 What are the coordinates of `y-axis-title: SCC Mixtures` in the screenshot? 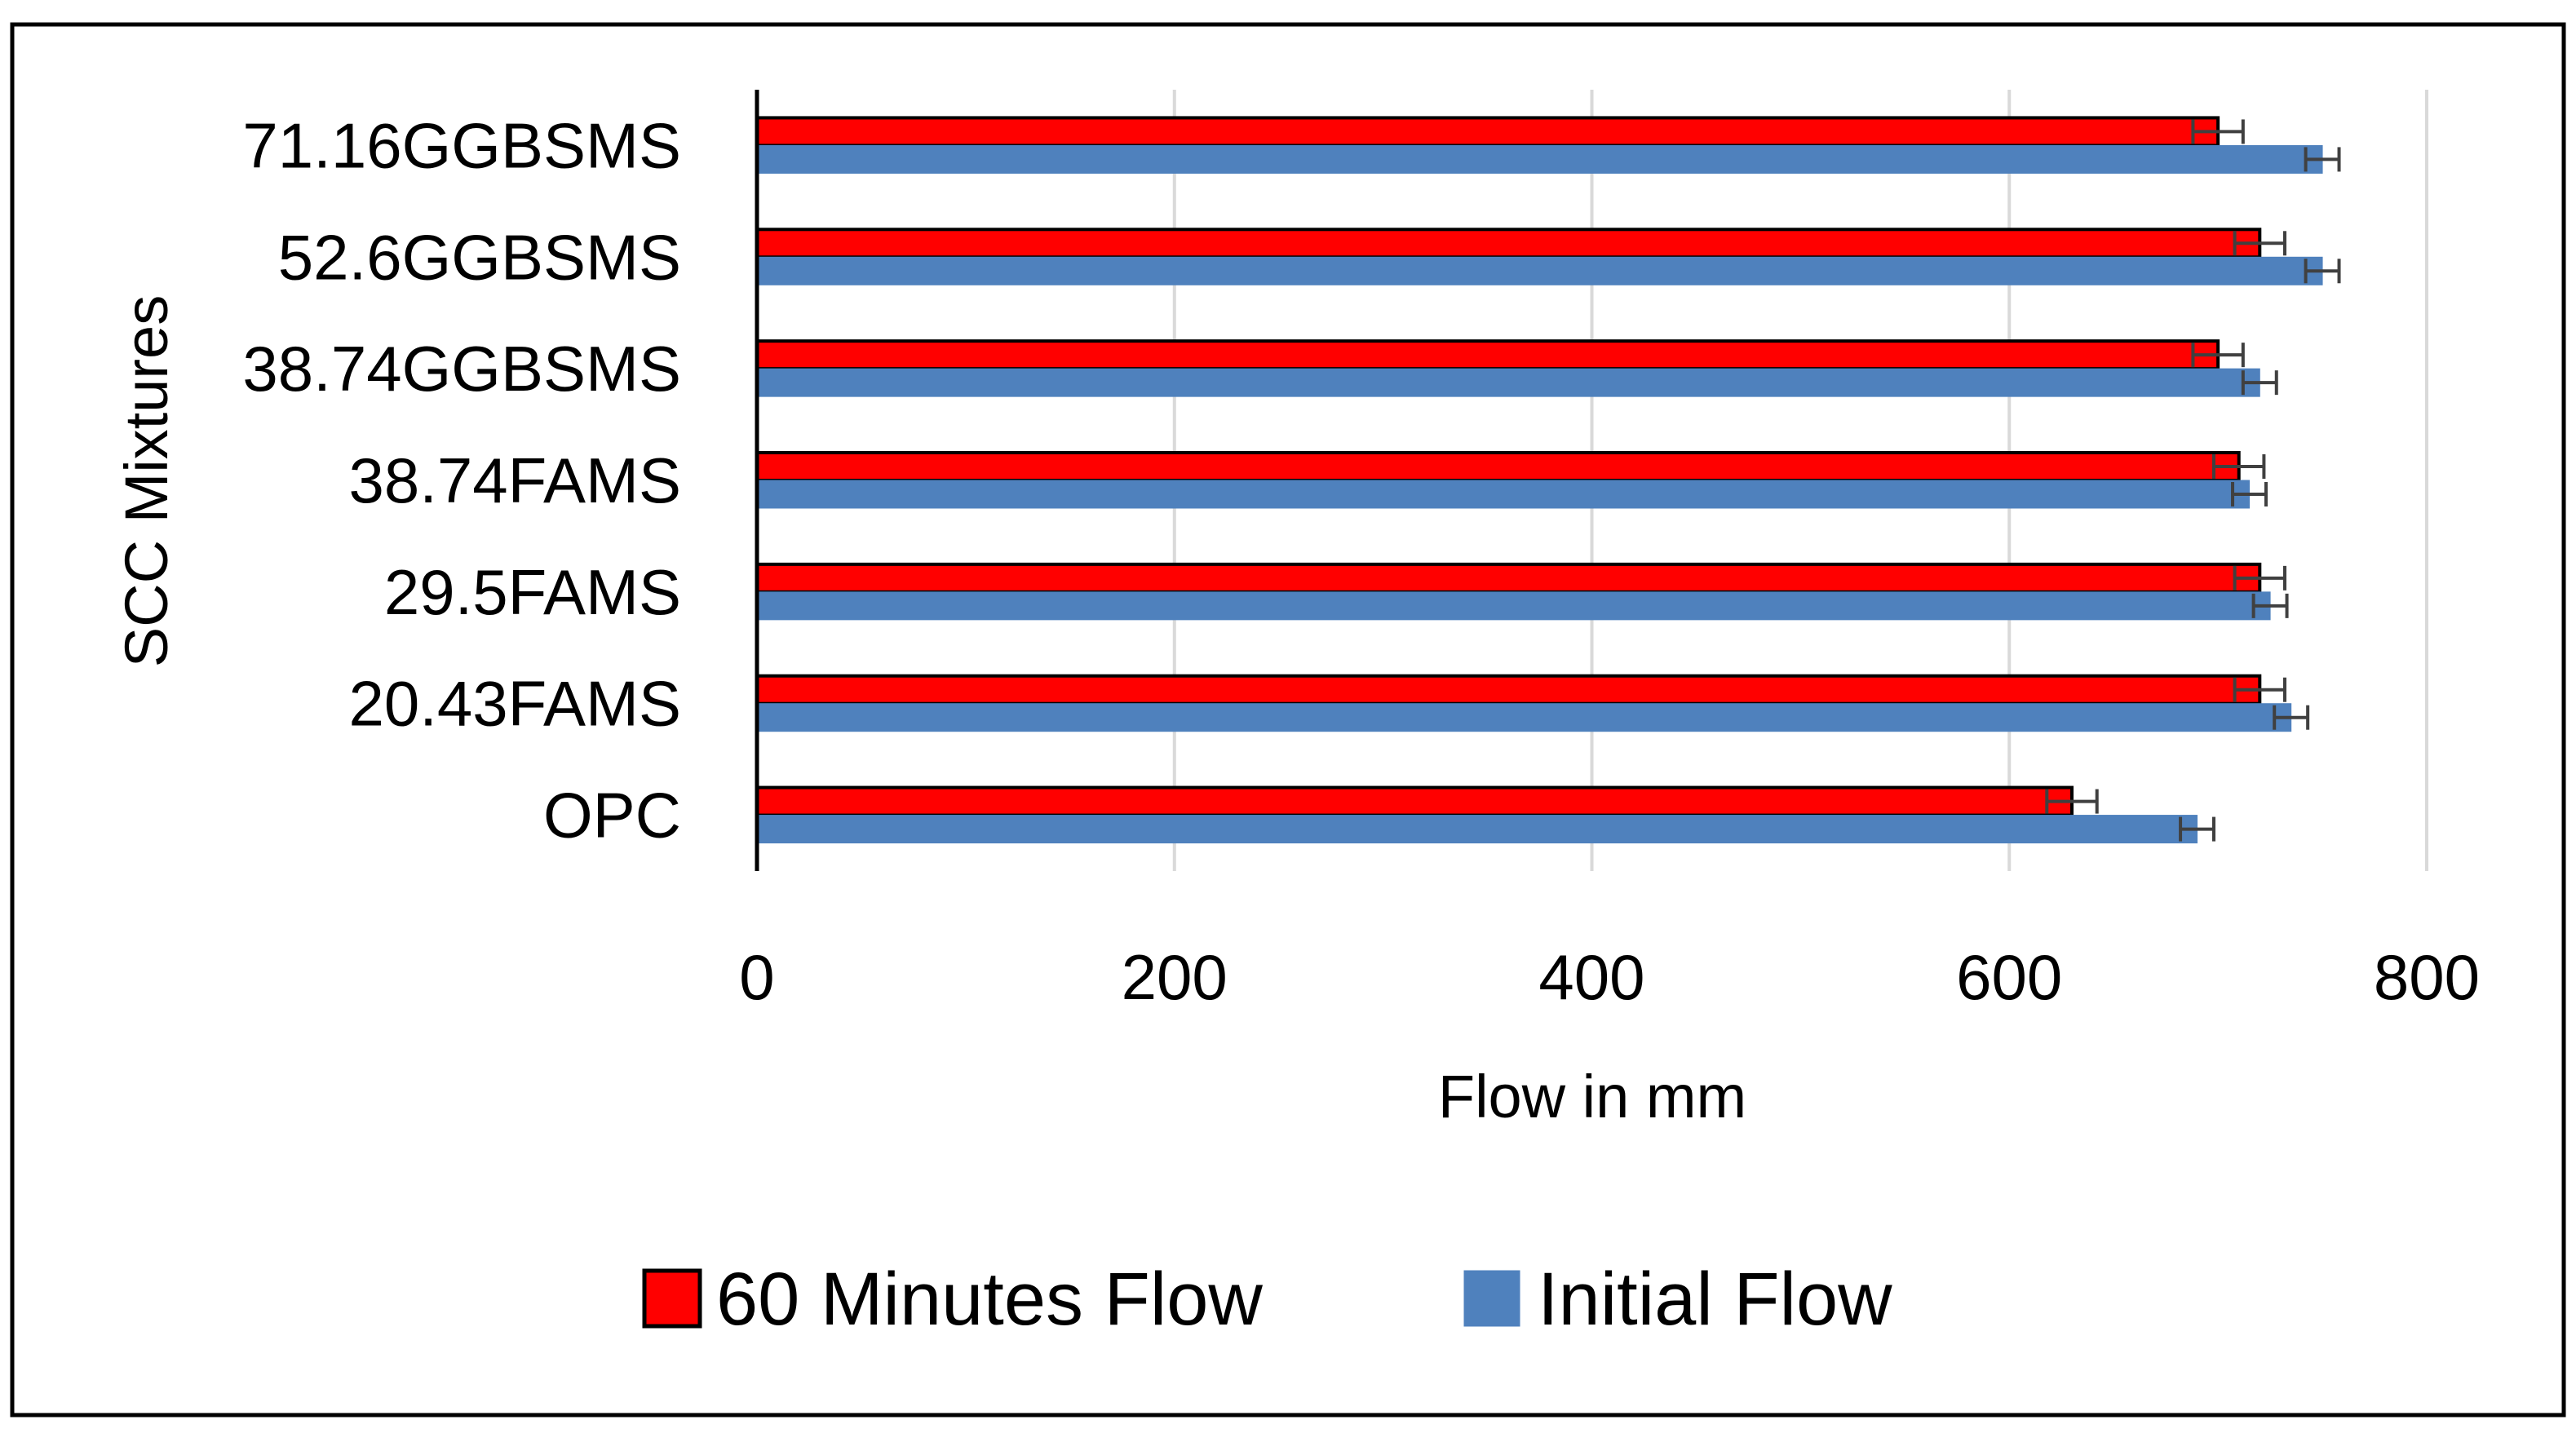 It's located at (146, 481).